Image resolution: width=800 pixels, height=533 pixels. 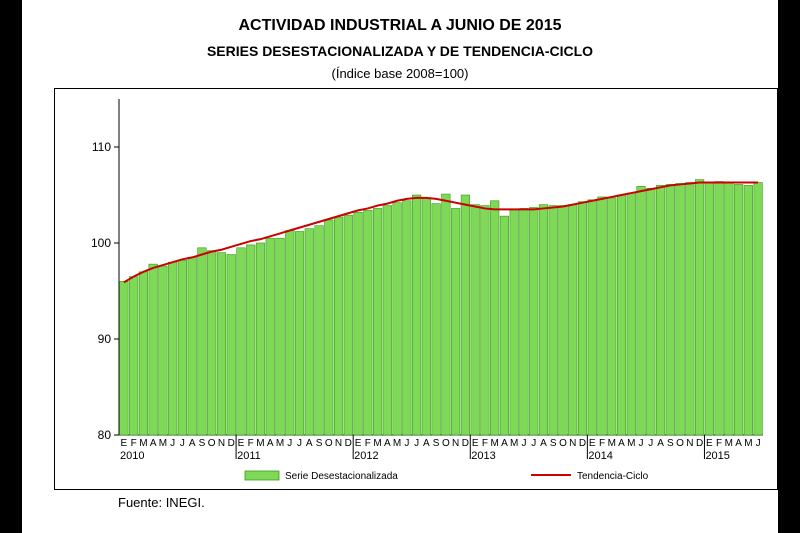 What do you see at coordinates (613, 476) in the screenshot?
I see `legend-label-trend: Tendencia-Ciclo` at bounding box center [613, 476].